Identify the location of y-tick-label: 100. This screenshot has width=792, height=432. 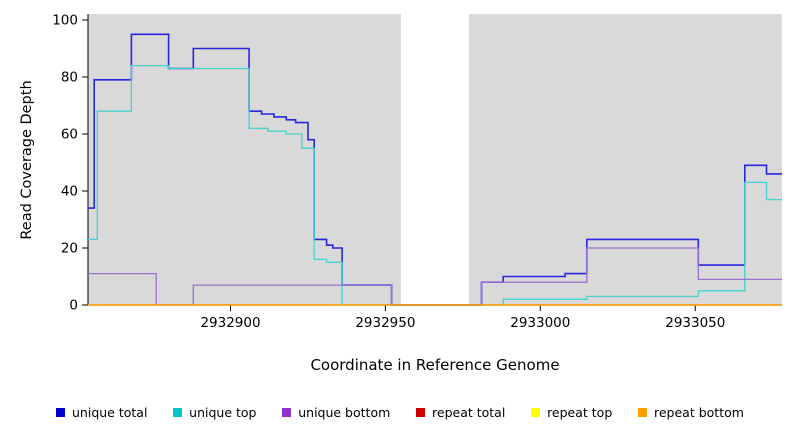
(65, 21).